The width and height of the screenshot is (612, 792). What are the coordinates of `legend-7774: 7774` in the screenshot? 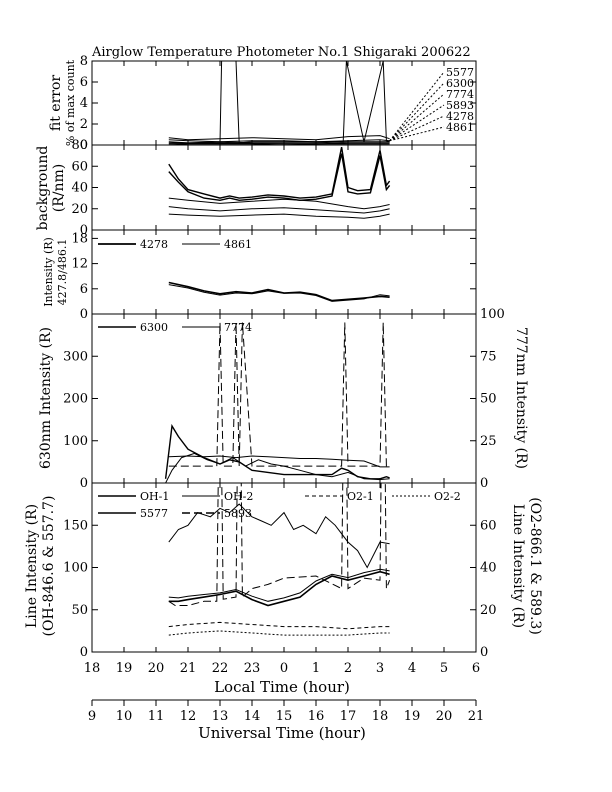 It's located at (460, 94).